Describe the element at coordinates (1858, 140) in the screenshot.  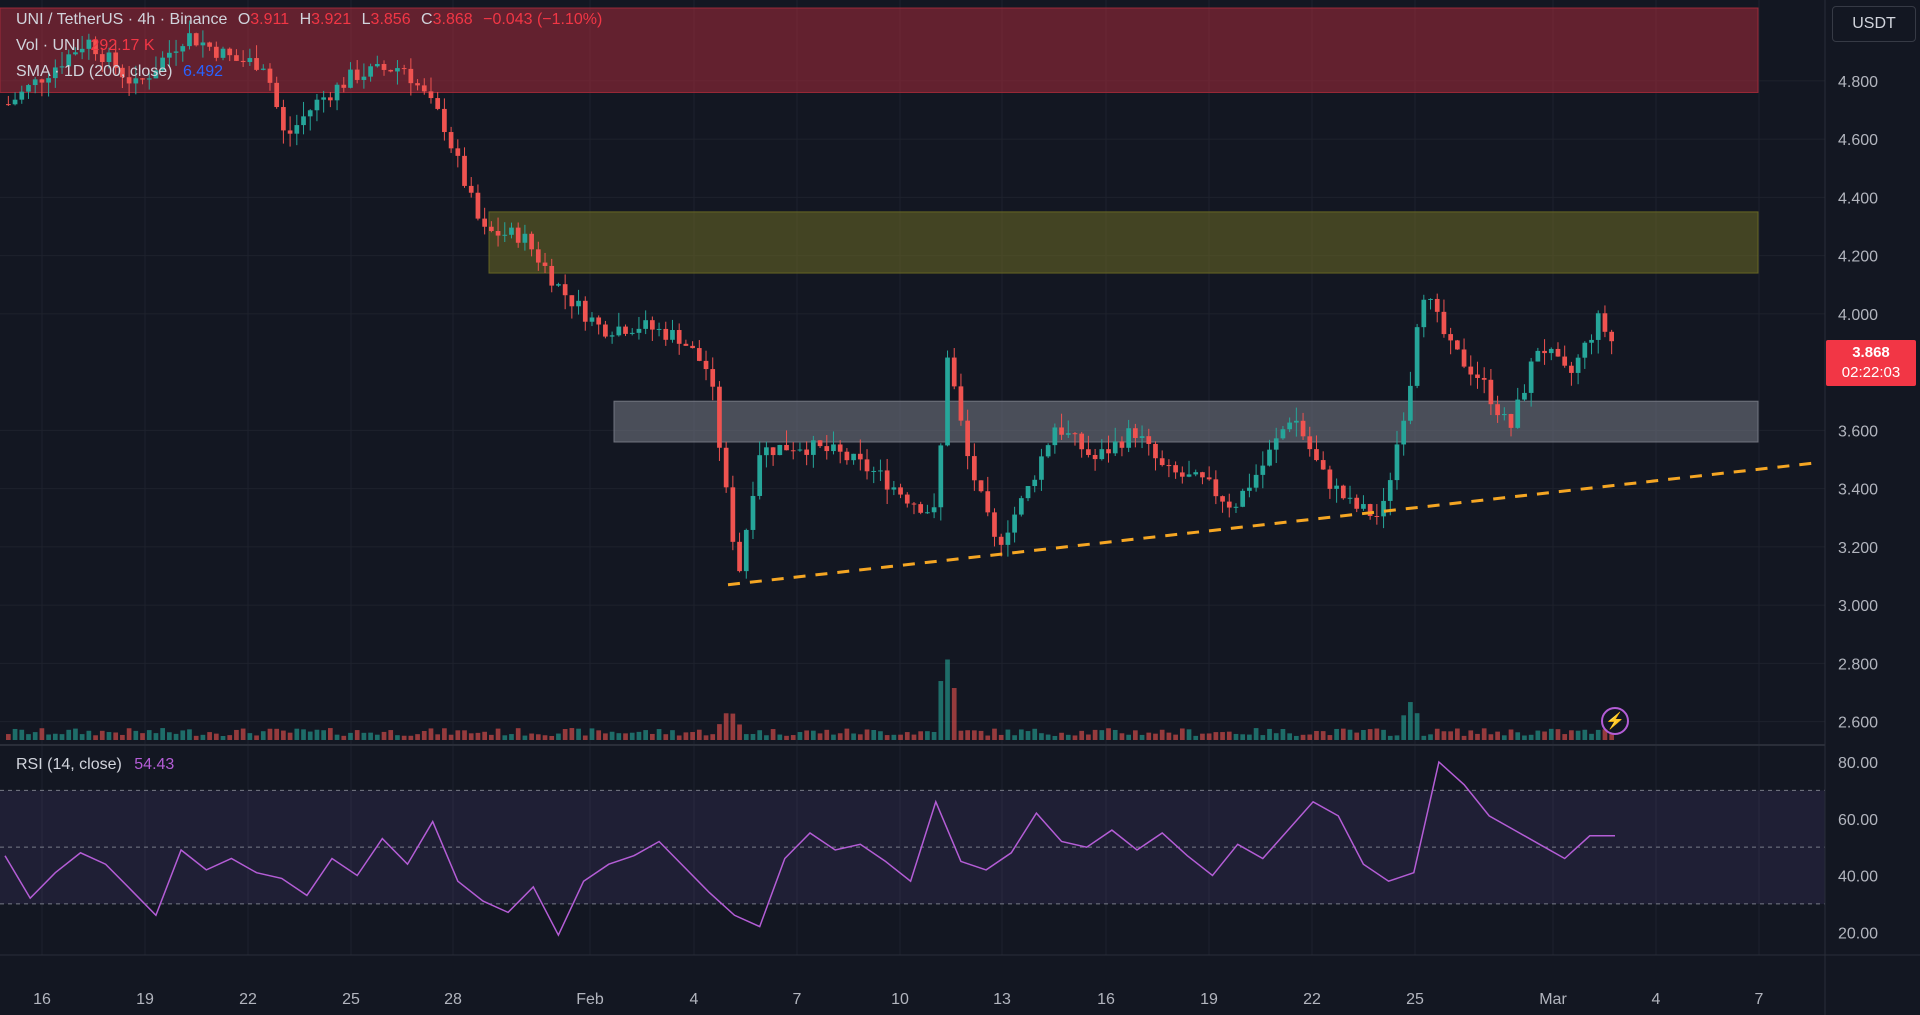
I see `price-tick-1: 4.600` at that location.